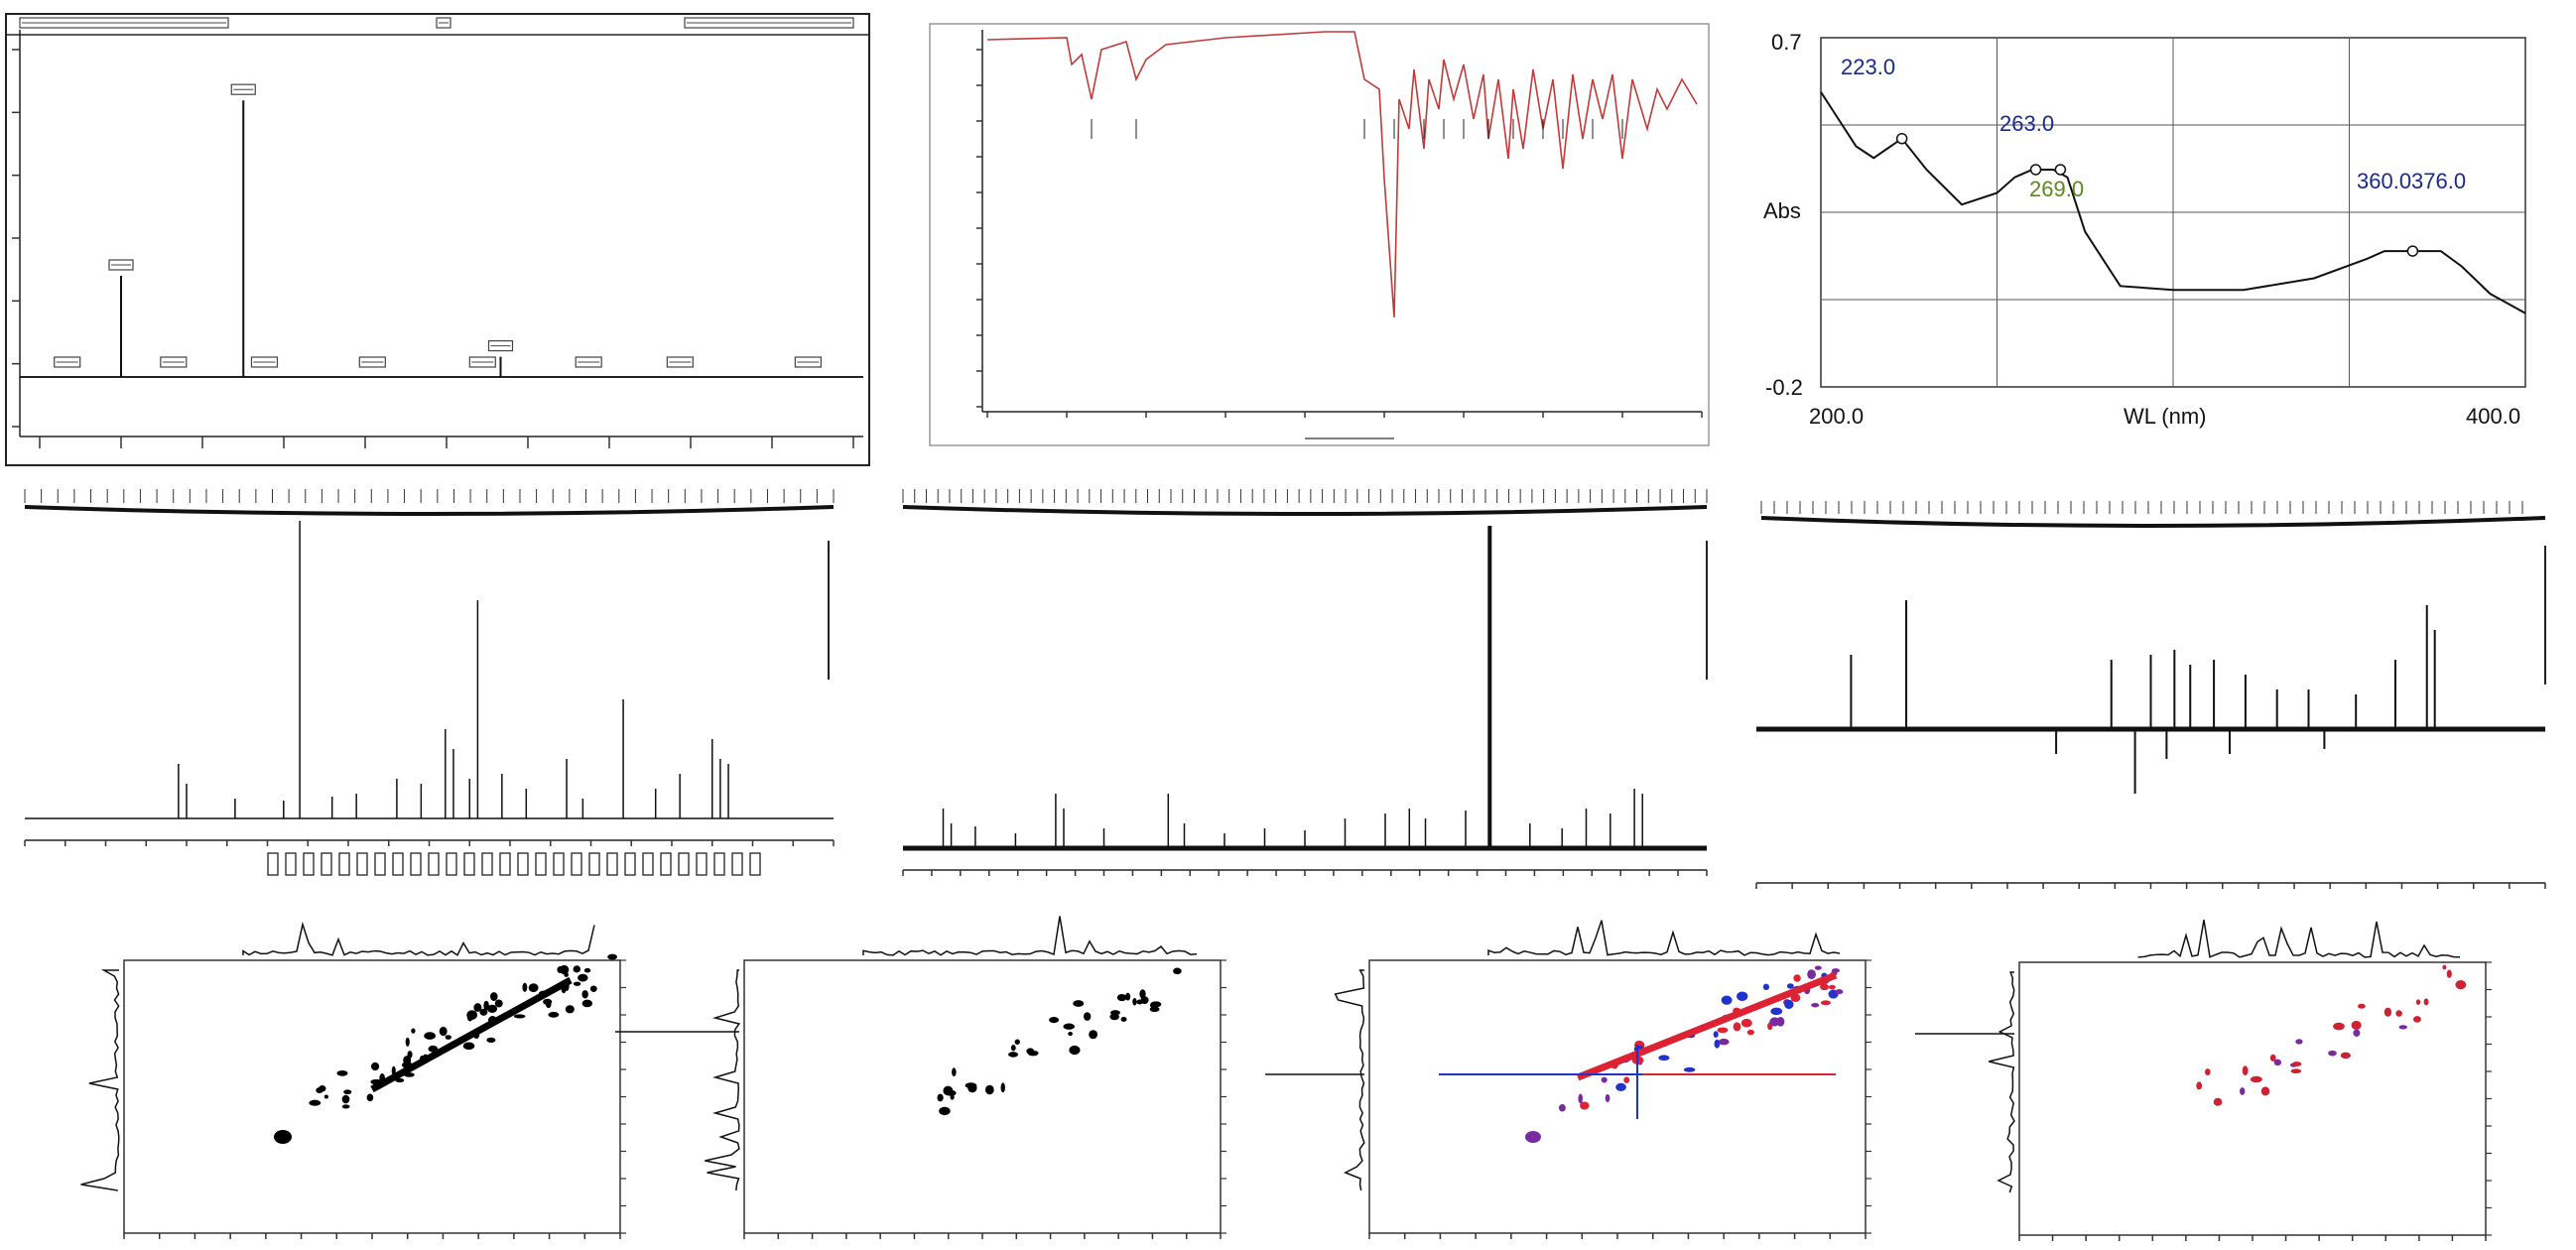  I want to click on hmbc-top-projection, so click(1030, 936).